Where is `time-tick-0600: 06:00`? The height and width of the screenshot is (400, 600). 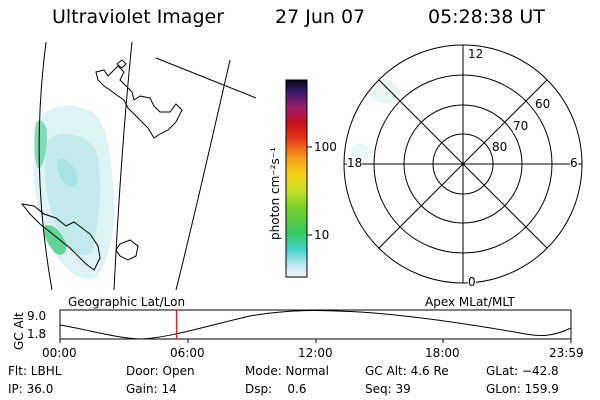
time-tick-0600: 06:00 is located at coordinates (187, 353).